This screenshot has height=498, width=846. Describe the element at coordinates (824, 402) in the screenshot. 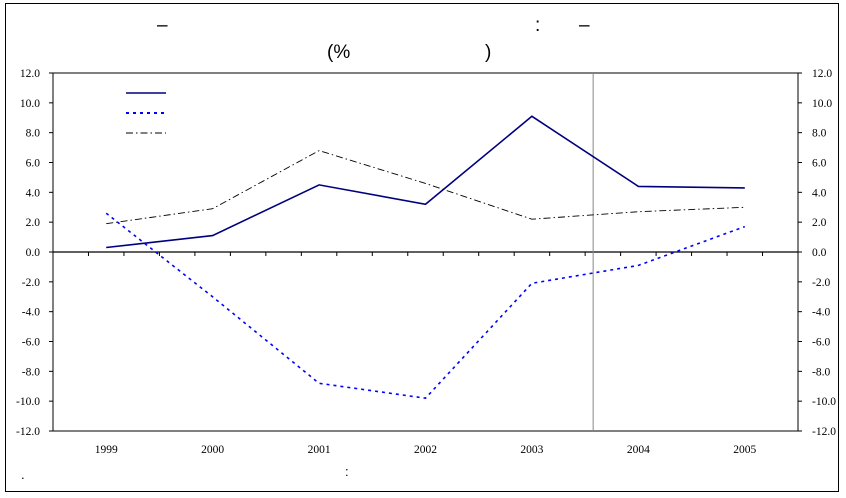

I see `y-tick-label-right: -10.0` at that location.